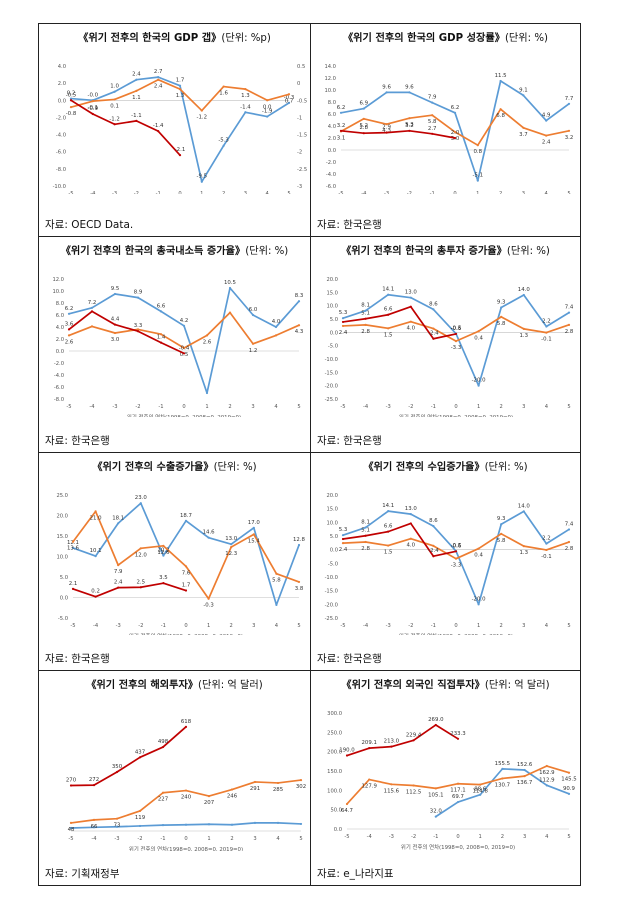 The height and width of the screenshot is (912, 620). Describe the element at coordinates (332, 307) in the screenshot. I see `y-tick-label: 10.0` at that location.